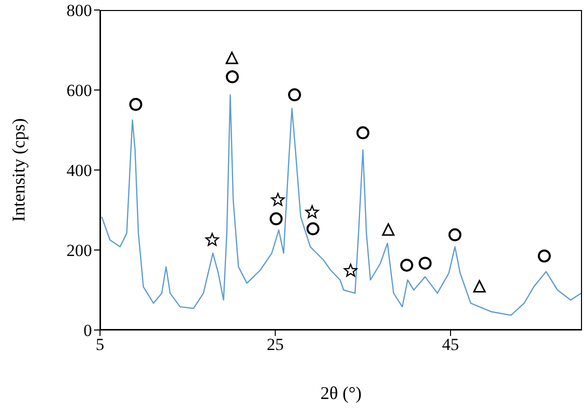 The width and height of the screenshot is (584, 417). What do you see at coordinates (79, 10) in the screenshot?
I see `y-tick-label: 800` at bounding box center [79, 10].